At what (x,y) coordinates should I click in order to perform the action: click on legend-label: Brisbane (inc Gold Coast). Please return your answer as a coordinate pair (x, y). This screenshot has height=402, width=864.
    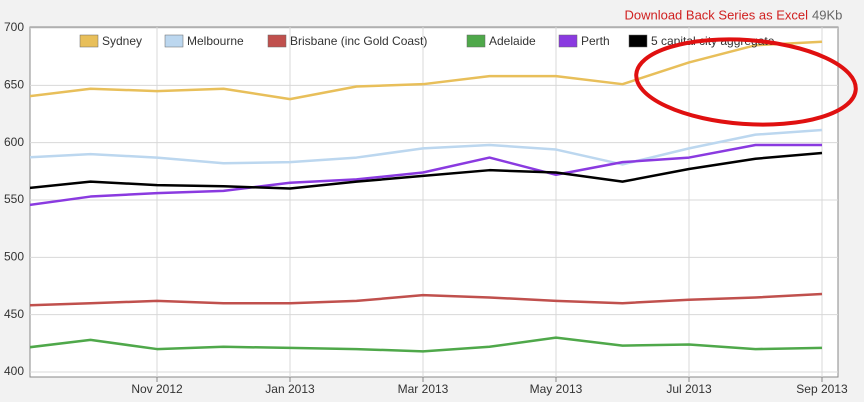
    Looking at the image, I should click on (358, 41).